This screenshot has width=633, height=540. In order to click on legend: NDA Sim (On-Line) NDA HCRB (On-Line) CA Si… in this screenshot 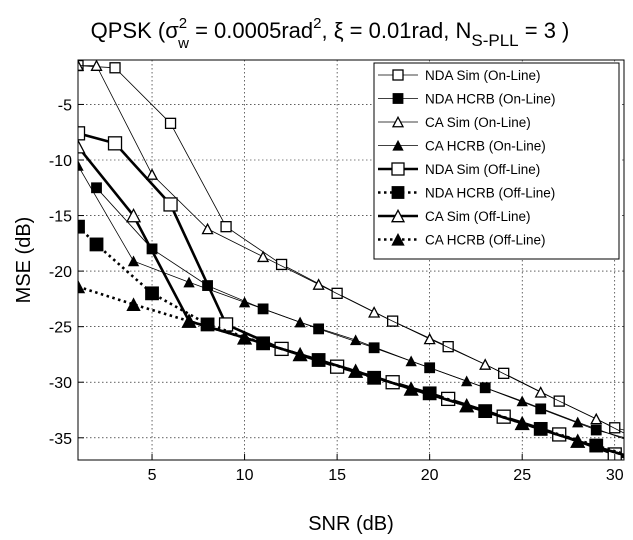, I will do `click(496, 161)`.